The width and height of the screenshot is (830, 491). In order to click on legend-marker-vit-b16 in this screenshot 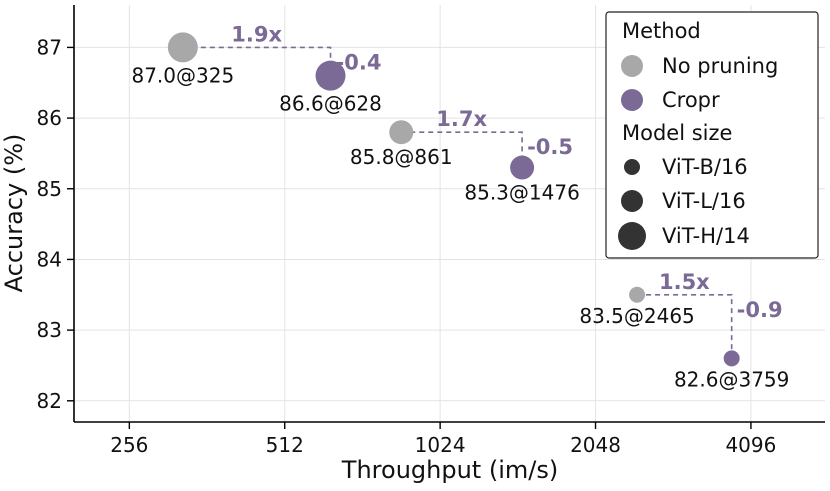, I will do `click(632, 167)`.